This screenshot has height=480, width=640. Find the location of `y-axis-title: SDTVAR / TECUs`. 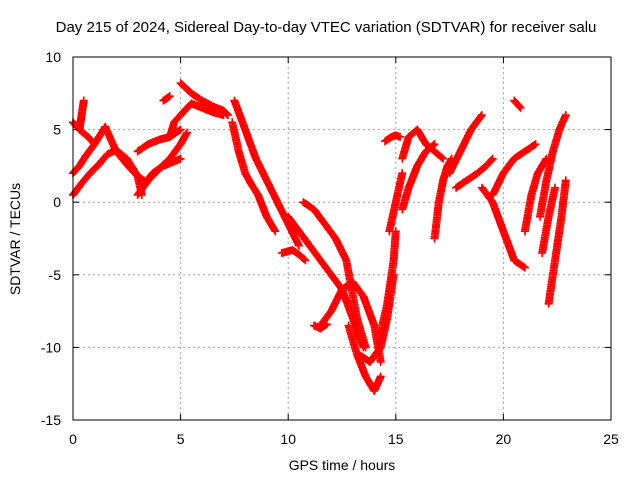

y-axis-title: SDTVAR / TECUs is located at coordinates (15, 239).